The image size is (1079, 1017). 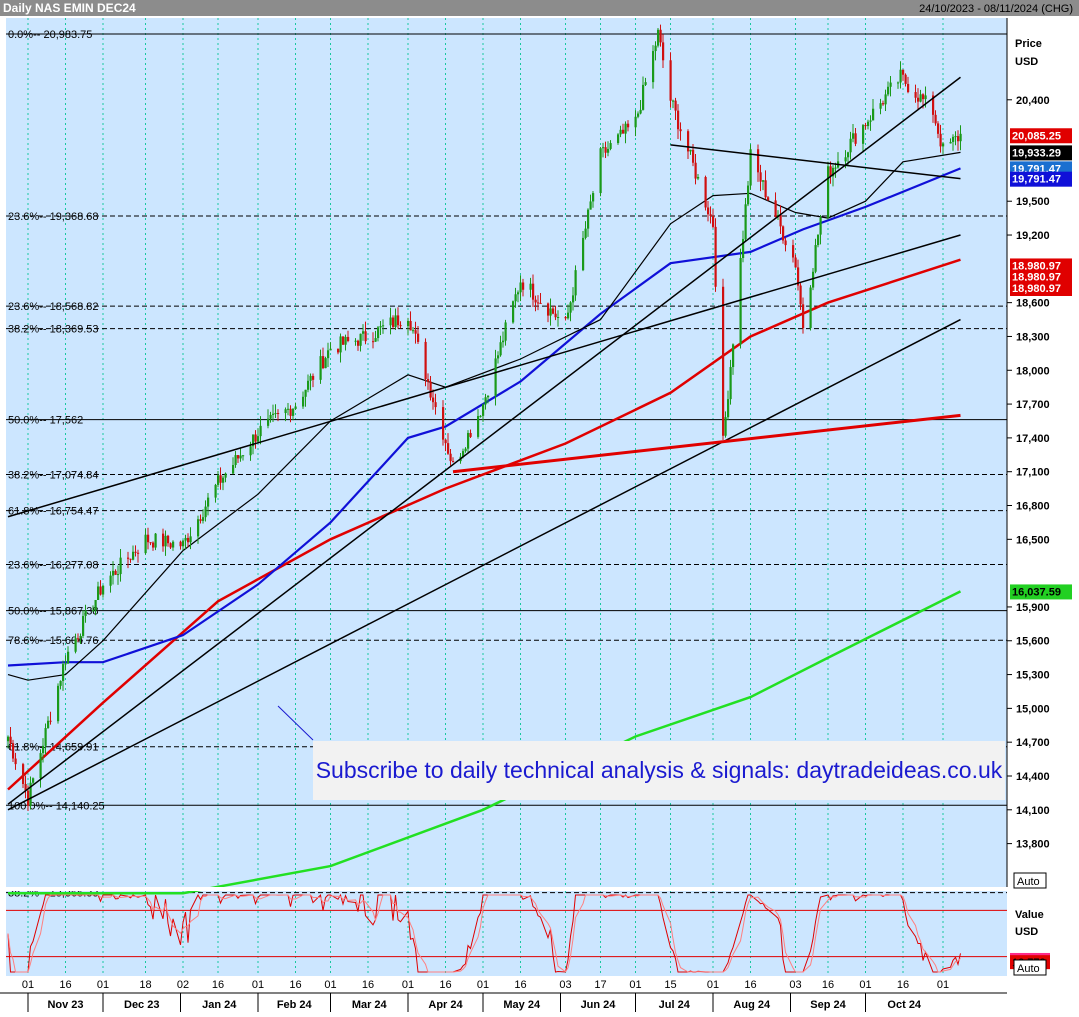 What do you see at coordinates (1033, 743) in the screenshot?
I see `price-tick-label: 14,700` at bounding box center [1033, 743].